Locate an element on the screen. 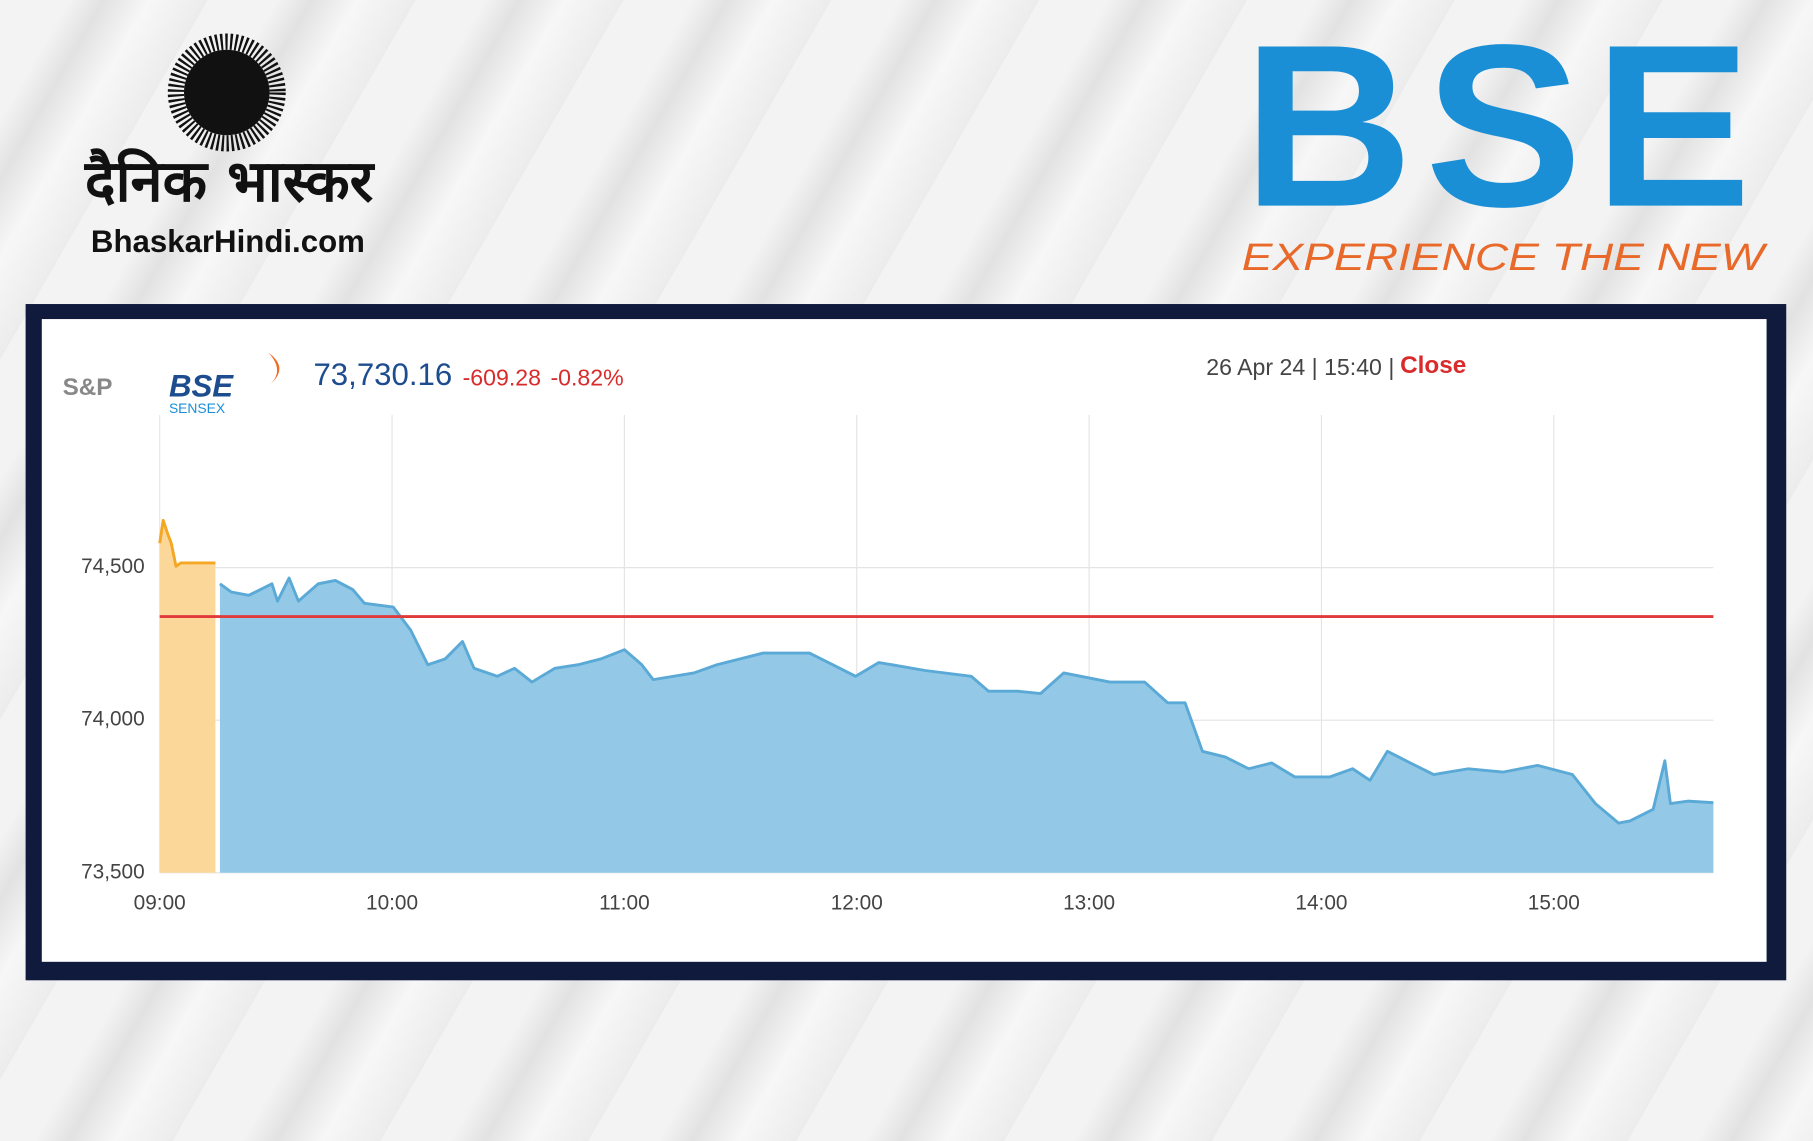 This screenshot has height=1141, width=1813. x-tick-label: 10:00 is located at coordinates (392, 903).